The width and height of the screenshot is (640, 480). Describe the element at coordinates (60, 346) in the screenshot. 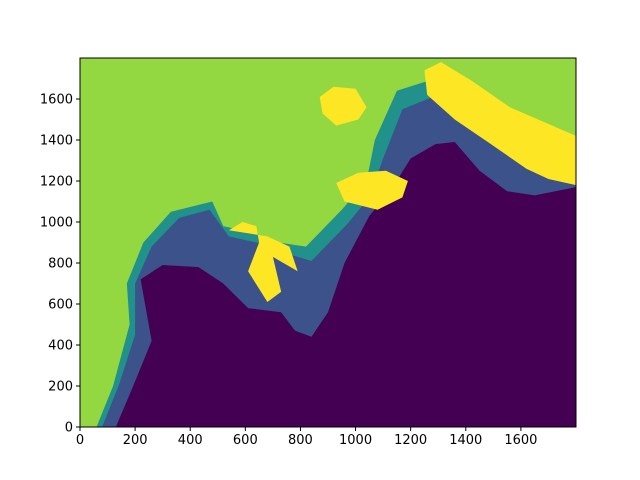

I see `y-tick-label: 400` at that location.